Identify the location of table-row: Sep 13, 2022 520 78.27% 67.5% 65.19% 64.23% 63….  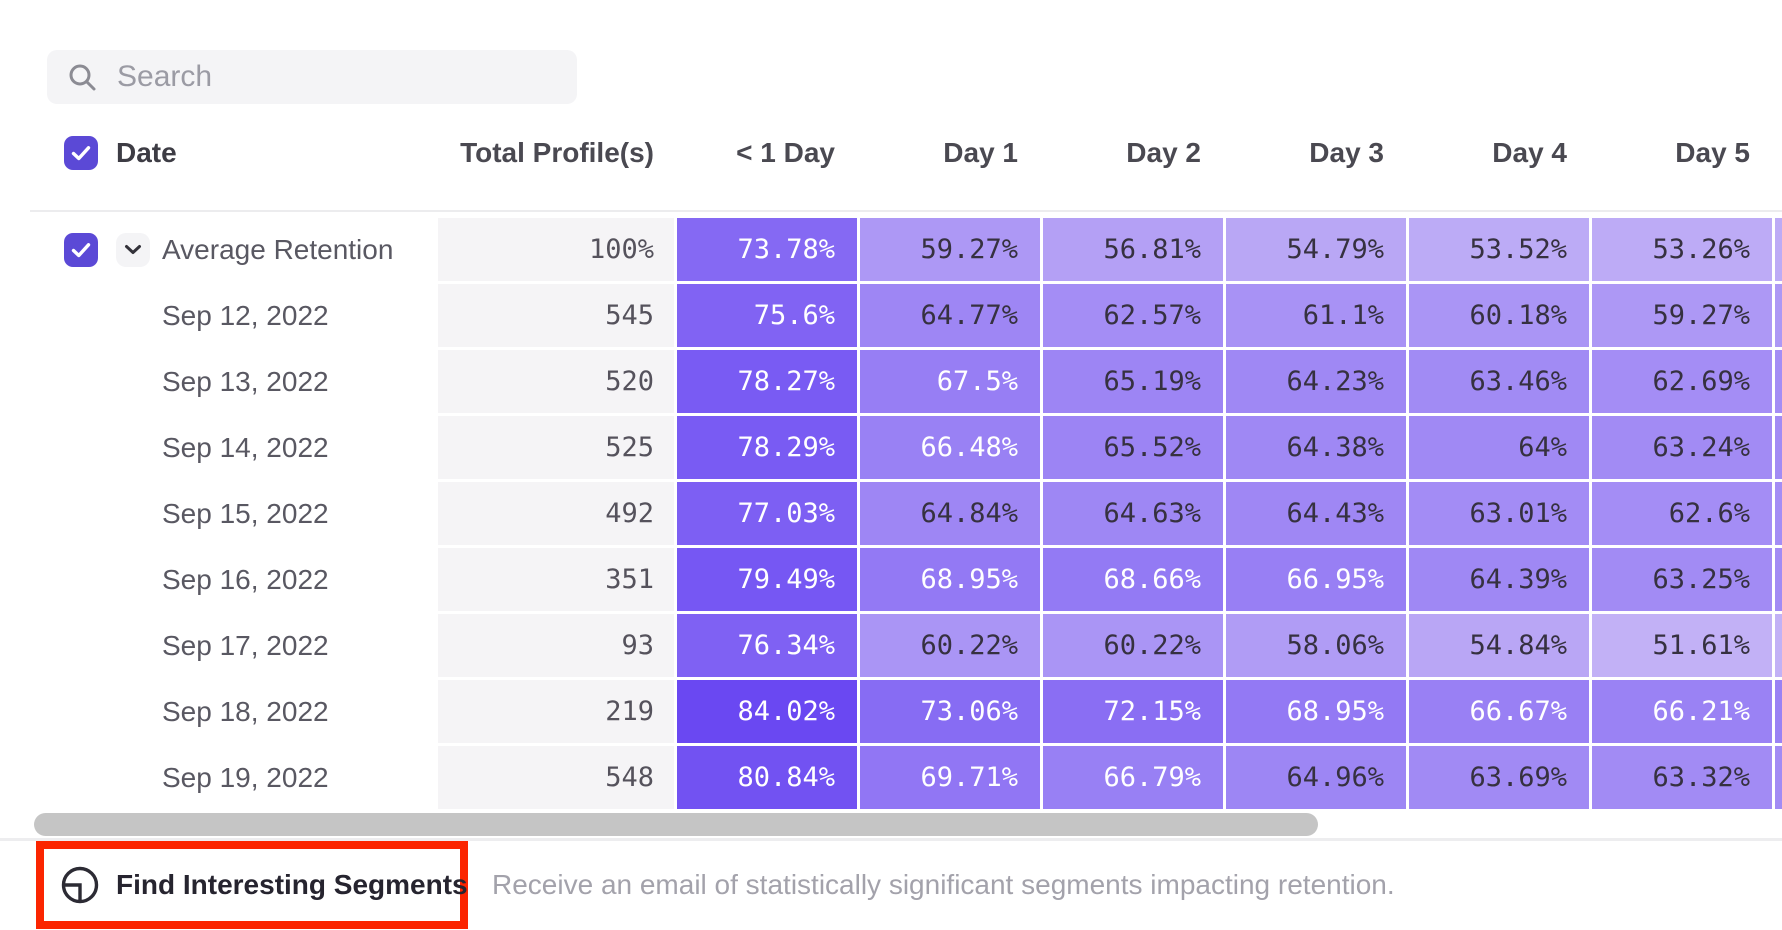
(906, 381).